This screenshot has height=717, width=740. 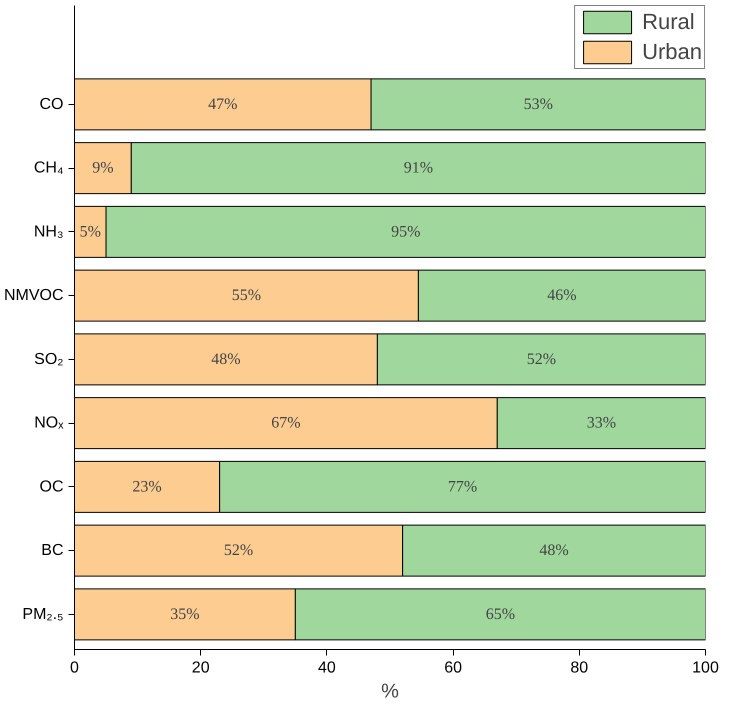 What do you see at coordinates (601, 423) in the screenshot?
I see `data-label: 33%` at bounding box center [601, 423].